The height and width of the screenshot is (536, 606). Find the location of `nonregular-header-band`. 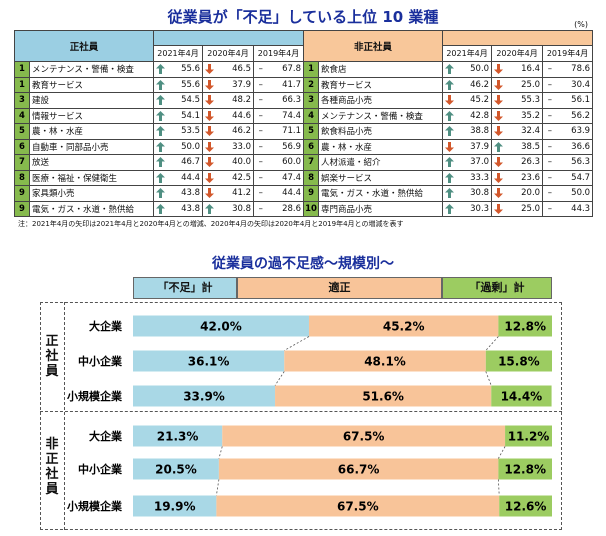

nonregular-header-band is located at coordinates (518, 38).